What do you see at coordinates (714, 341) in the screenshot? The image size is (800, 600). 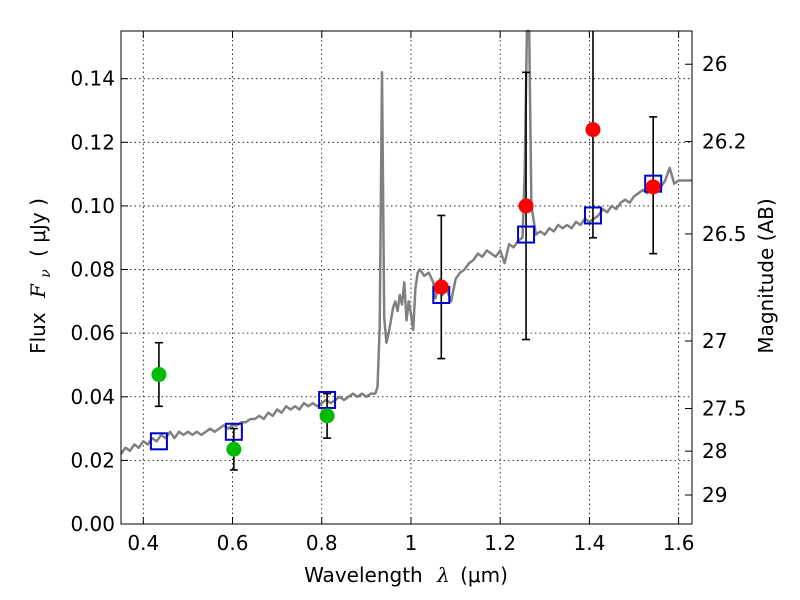 I see `right-tick-label: 27` at bounding box center [714, 341].